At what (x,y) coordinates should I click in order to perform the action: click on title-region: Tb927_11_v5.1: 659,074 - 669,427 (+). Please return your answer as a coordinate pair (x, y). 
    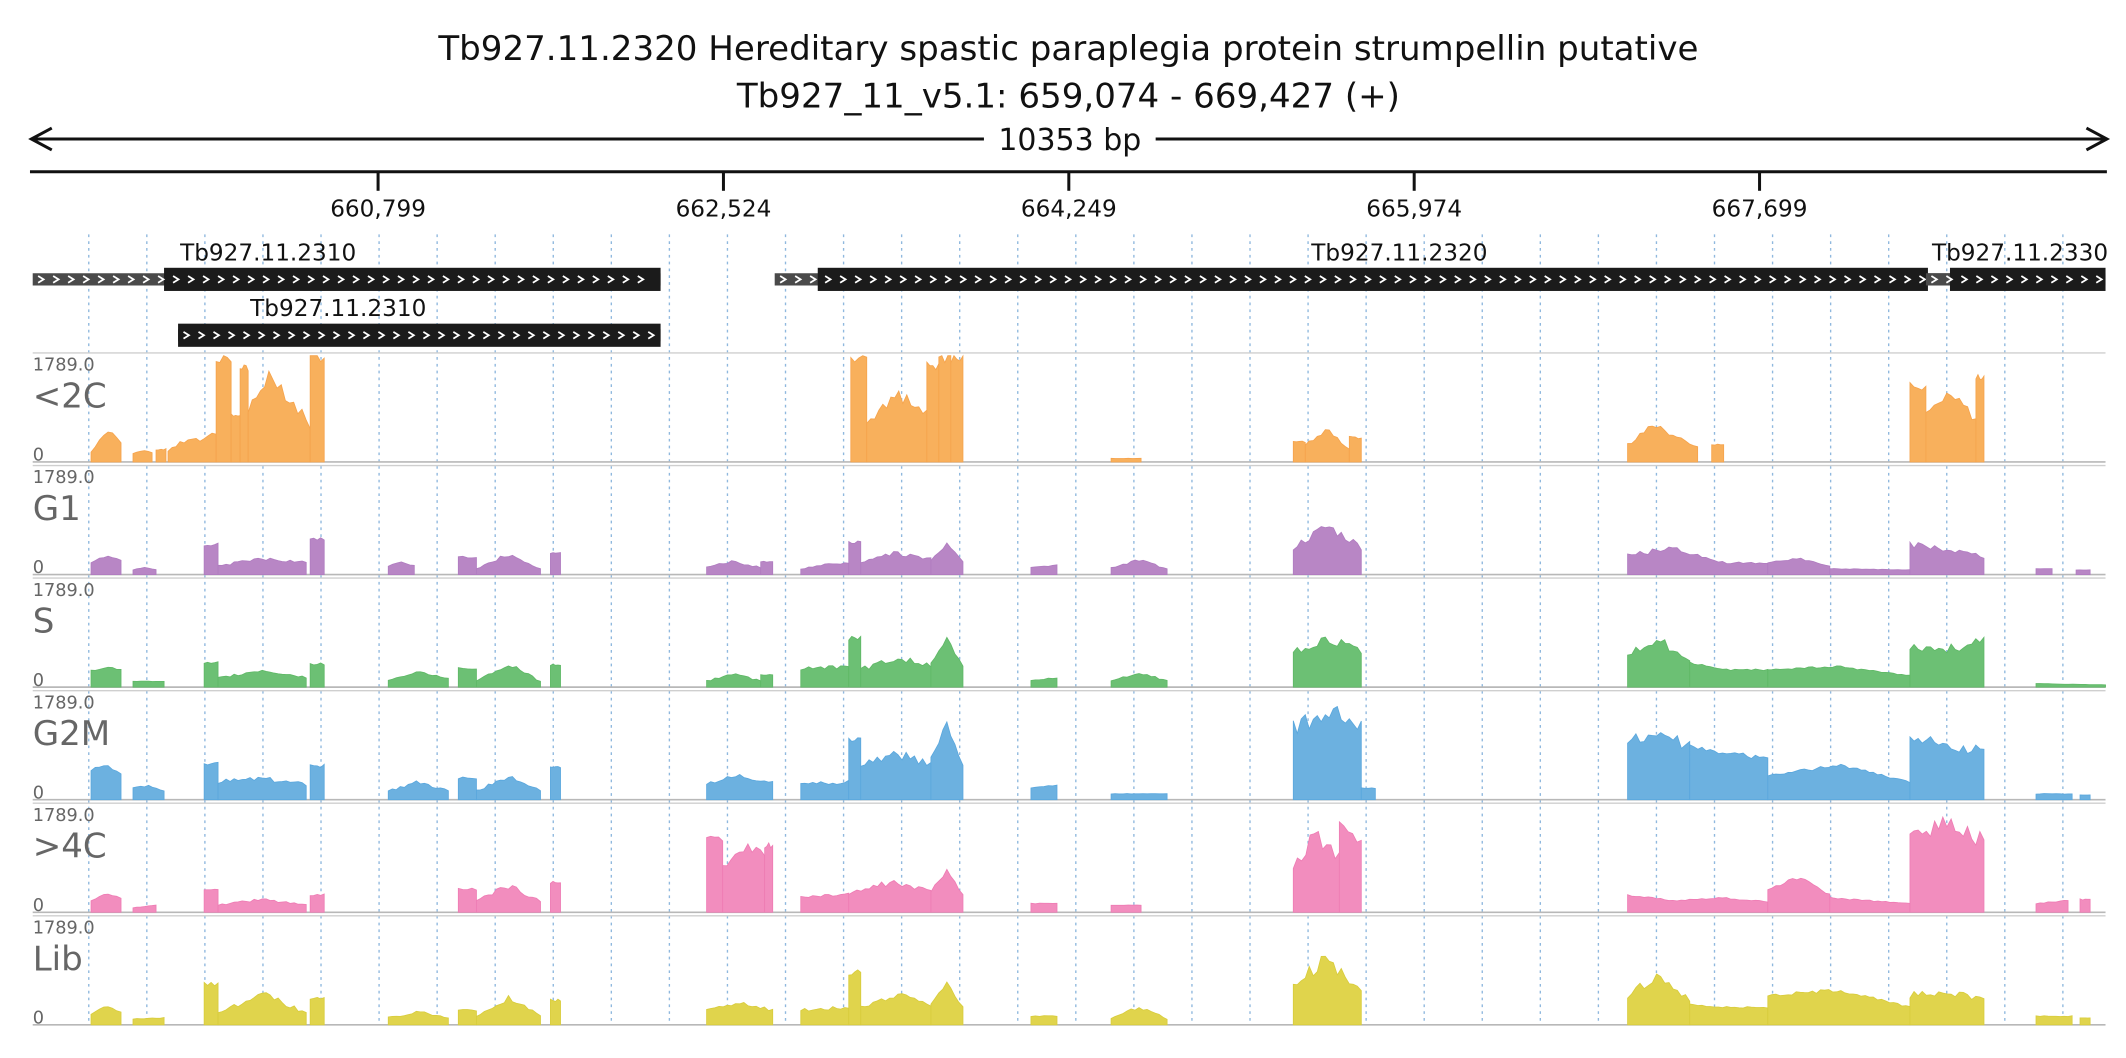
    Looking at the image, I should click on (1068, 97).